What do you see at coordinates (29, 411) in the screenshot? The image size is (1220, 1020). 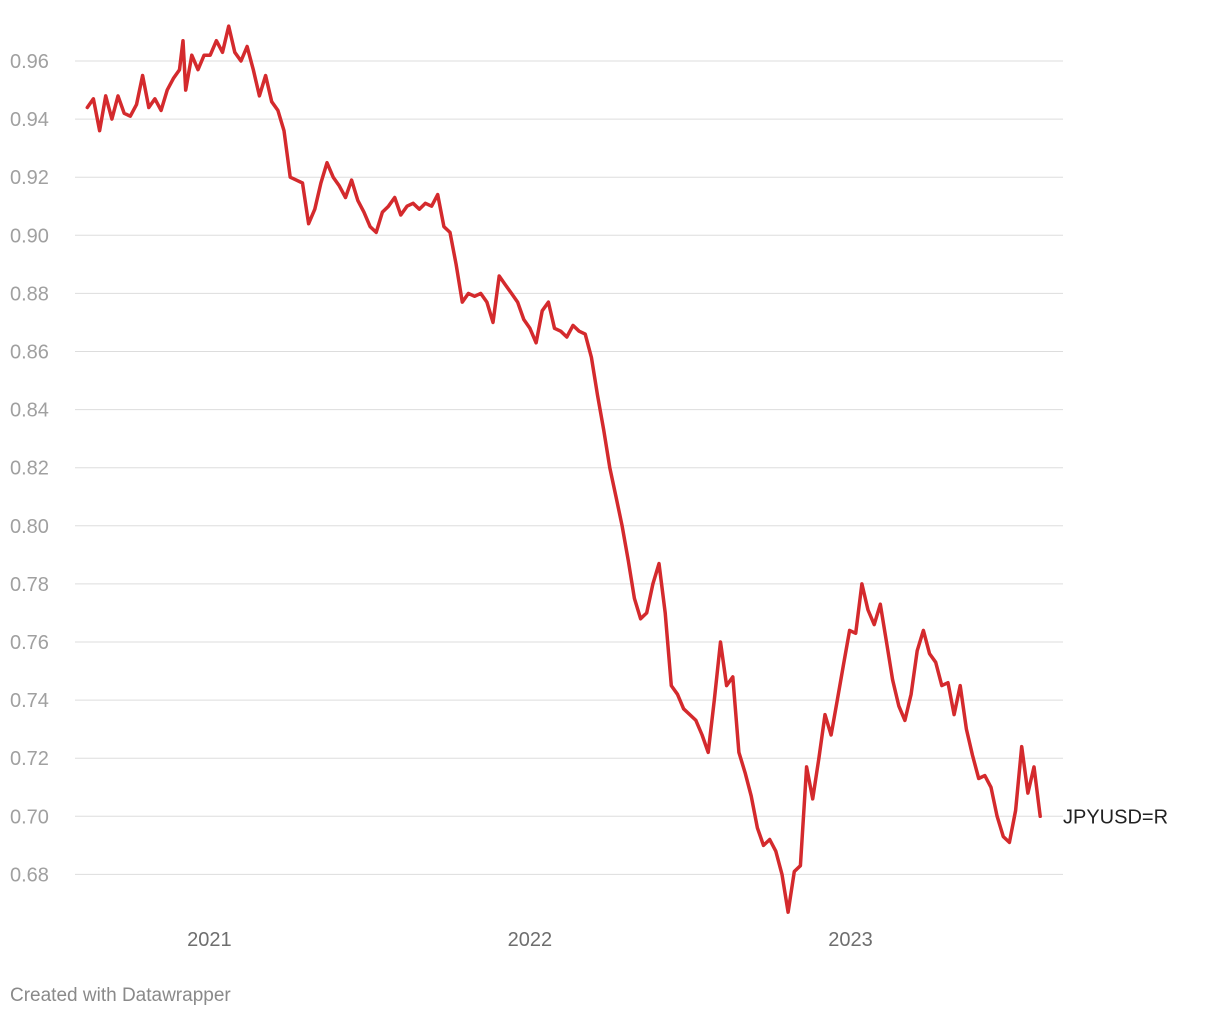 I see `y-tick-label: 0.84` at bounding box center [29, 411].